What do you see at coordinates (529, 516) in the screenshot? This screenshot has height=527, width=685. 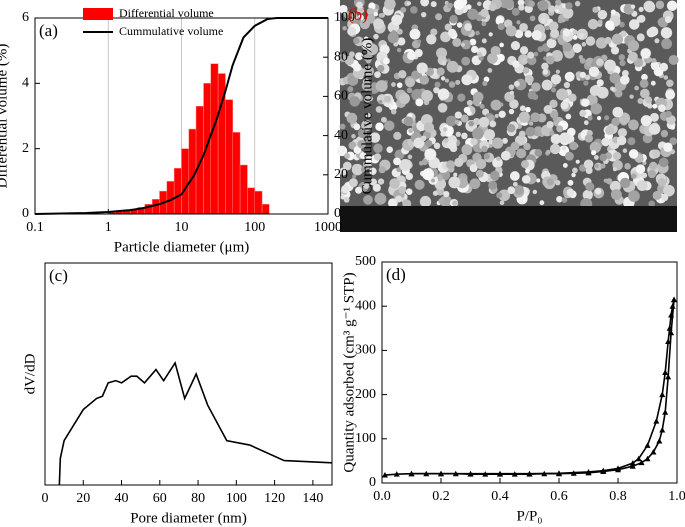 I see `x-axis-label: P/P₀` at bounding box center [529, 516].